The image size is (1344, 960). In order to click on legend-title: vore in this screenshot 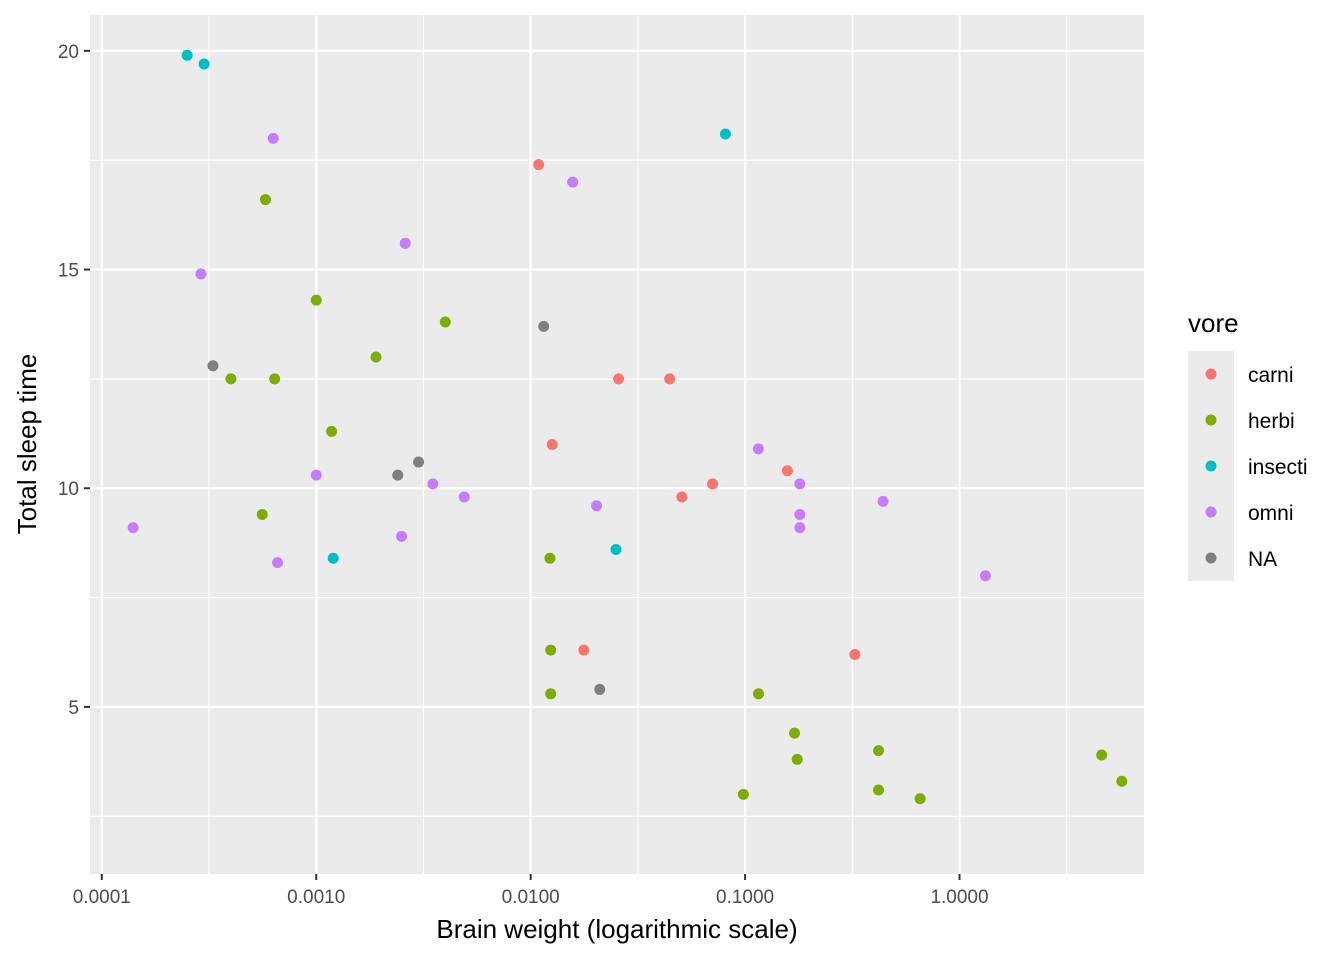, I will do `click(1213, 323)`.